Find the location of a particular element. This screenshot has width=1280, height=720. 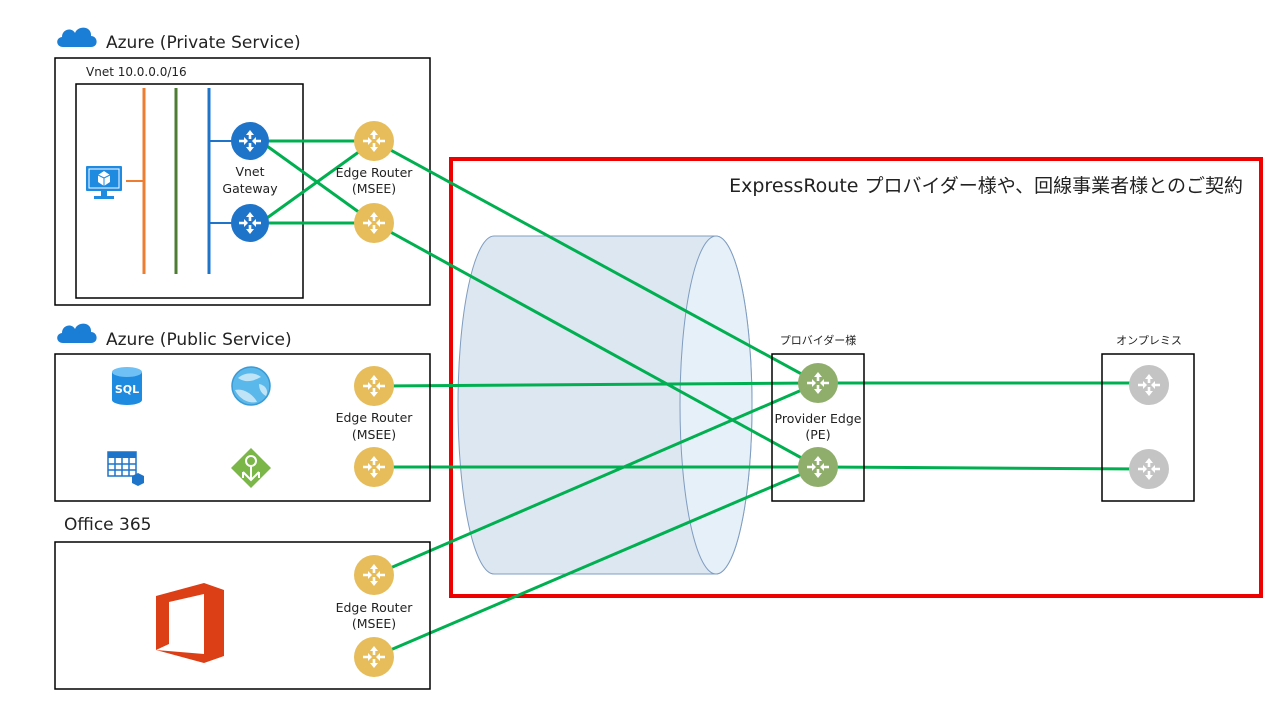

sql-icon-text: SQL is located at coordinates (127, 389).